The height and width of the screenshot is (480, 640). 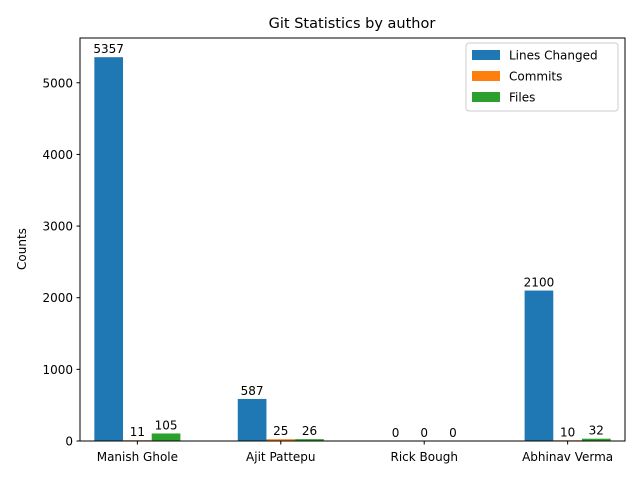 I want to click on legend: Lines Changed Commits Files, so click(x=542, y=77).